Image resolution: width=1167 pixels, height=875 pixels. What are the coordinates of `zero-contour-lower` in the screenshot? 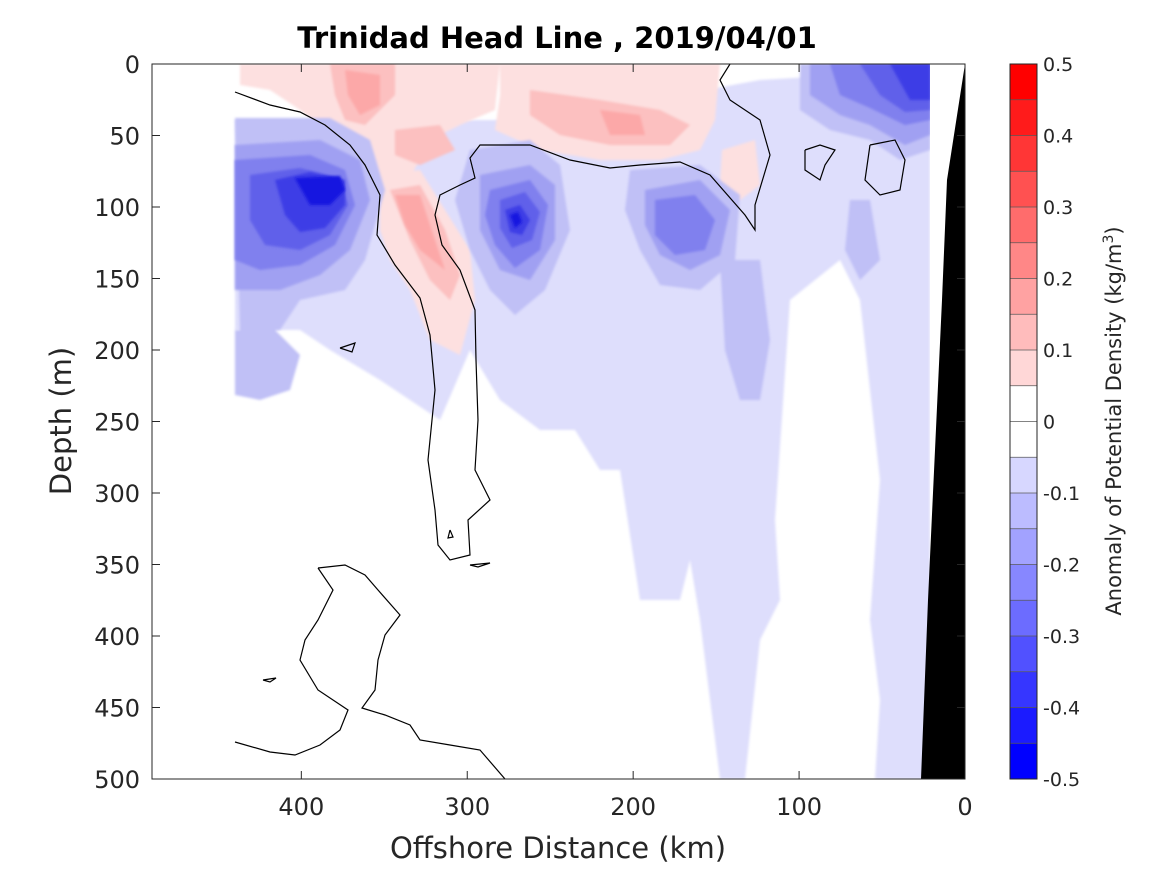 It's located at (411, 671).